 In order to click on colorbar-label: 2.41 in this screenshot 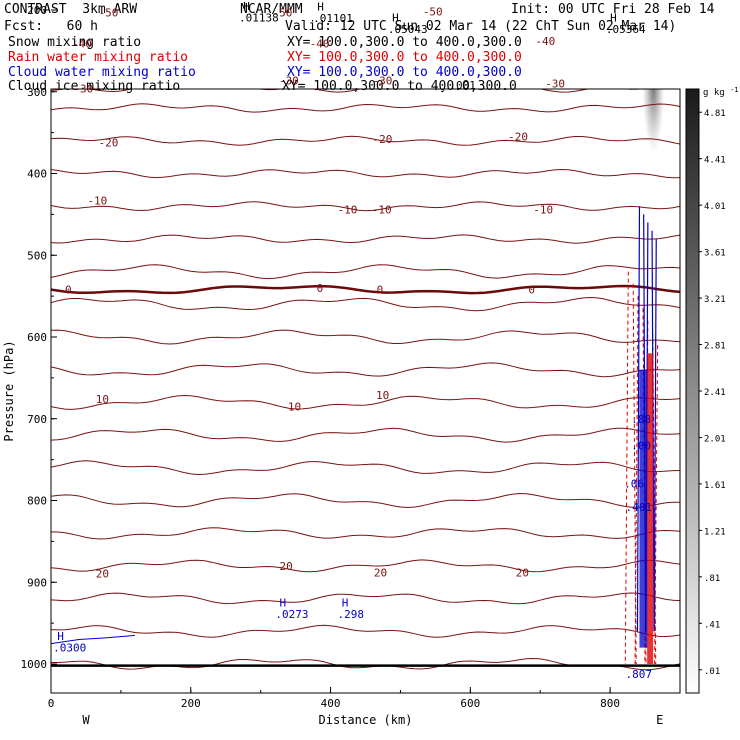, I will do `click(715, 393)`.